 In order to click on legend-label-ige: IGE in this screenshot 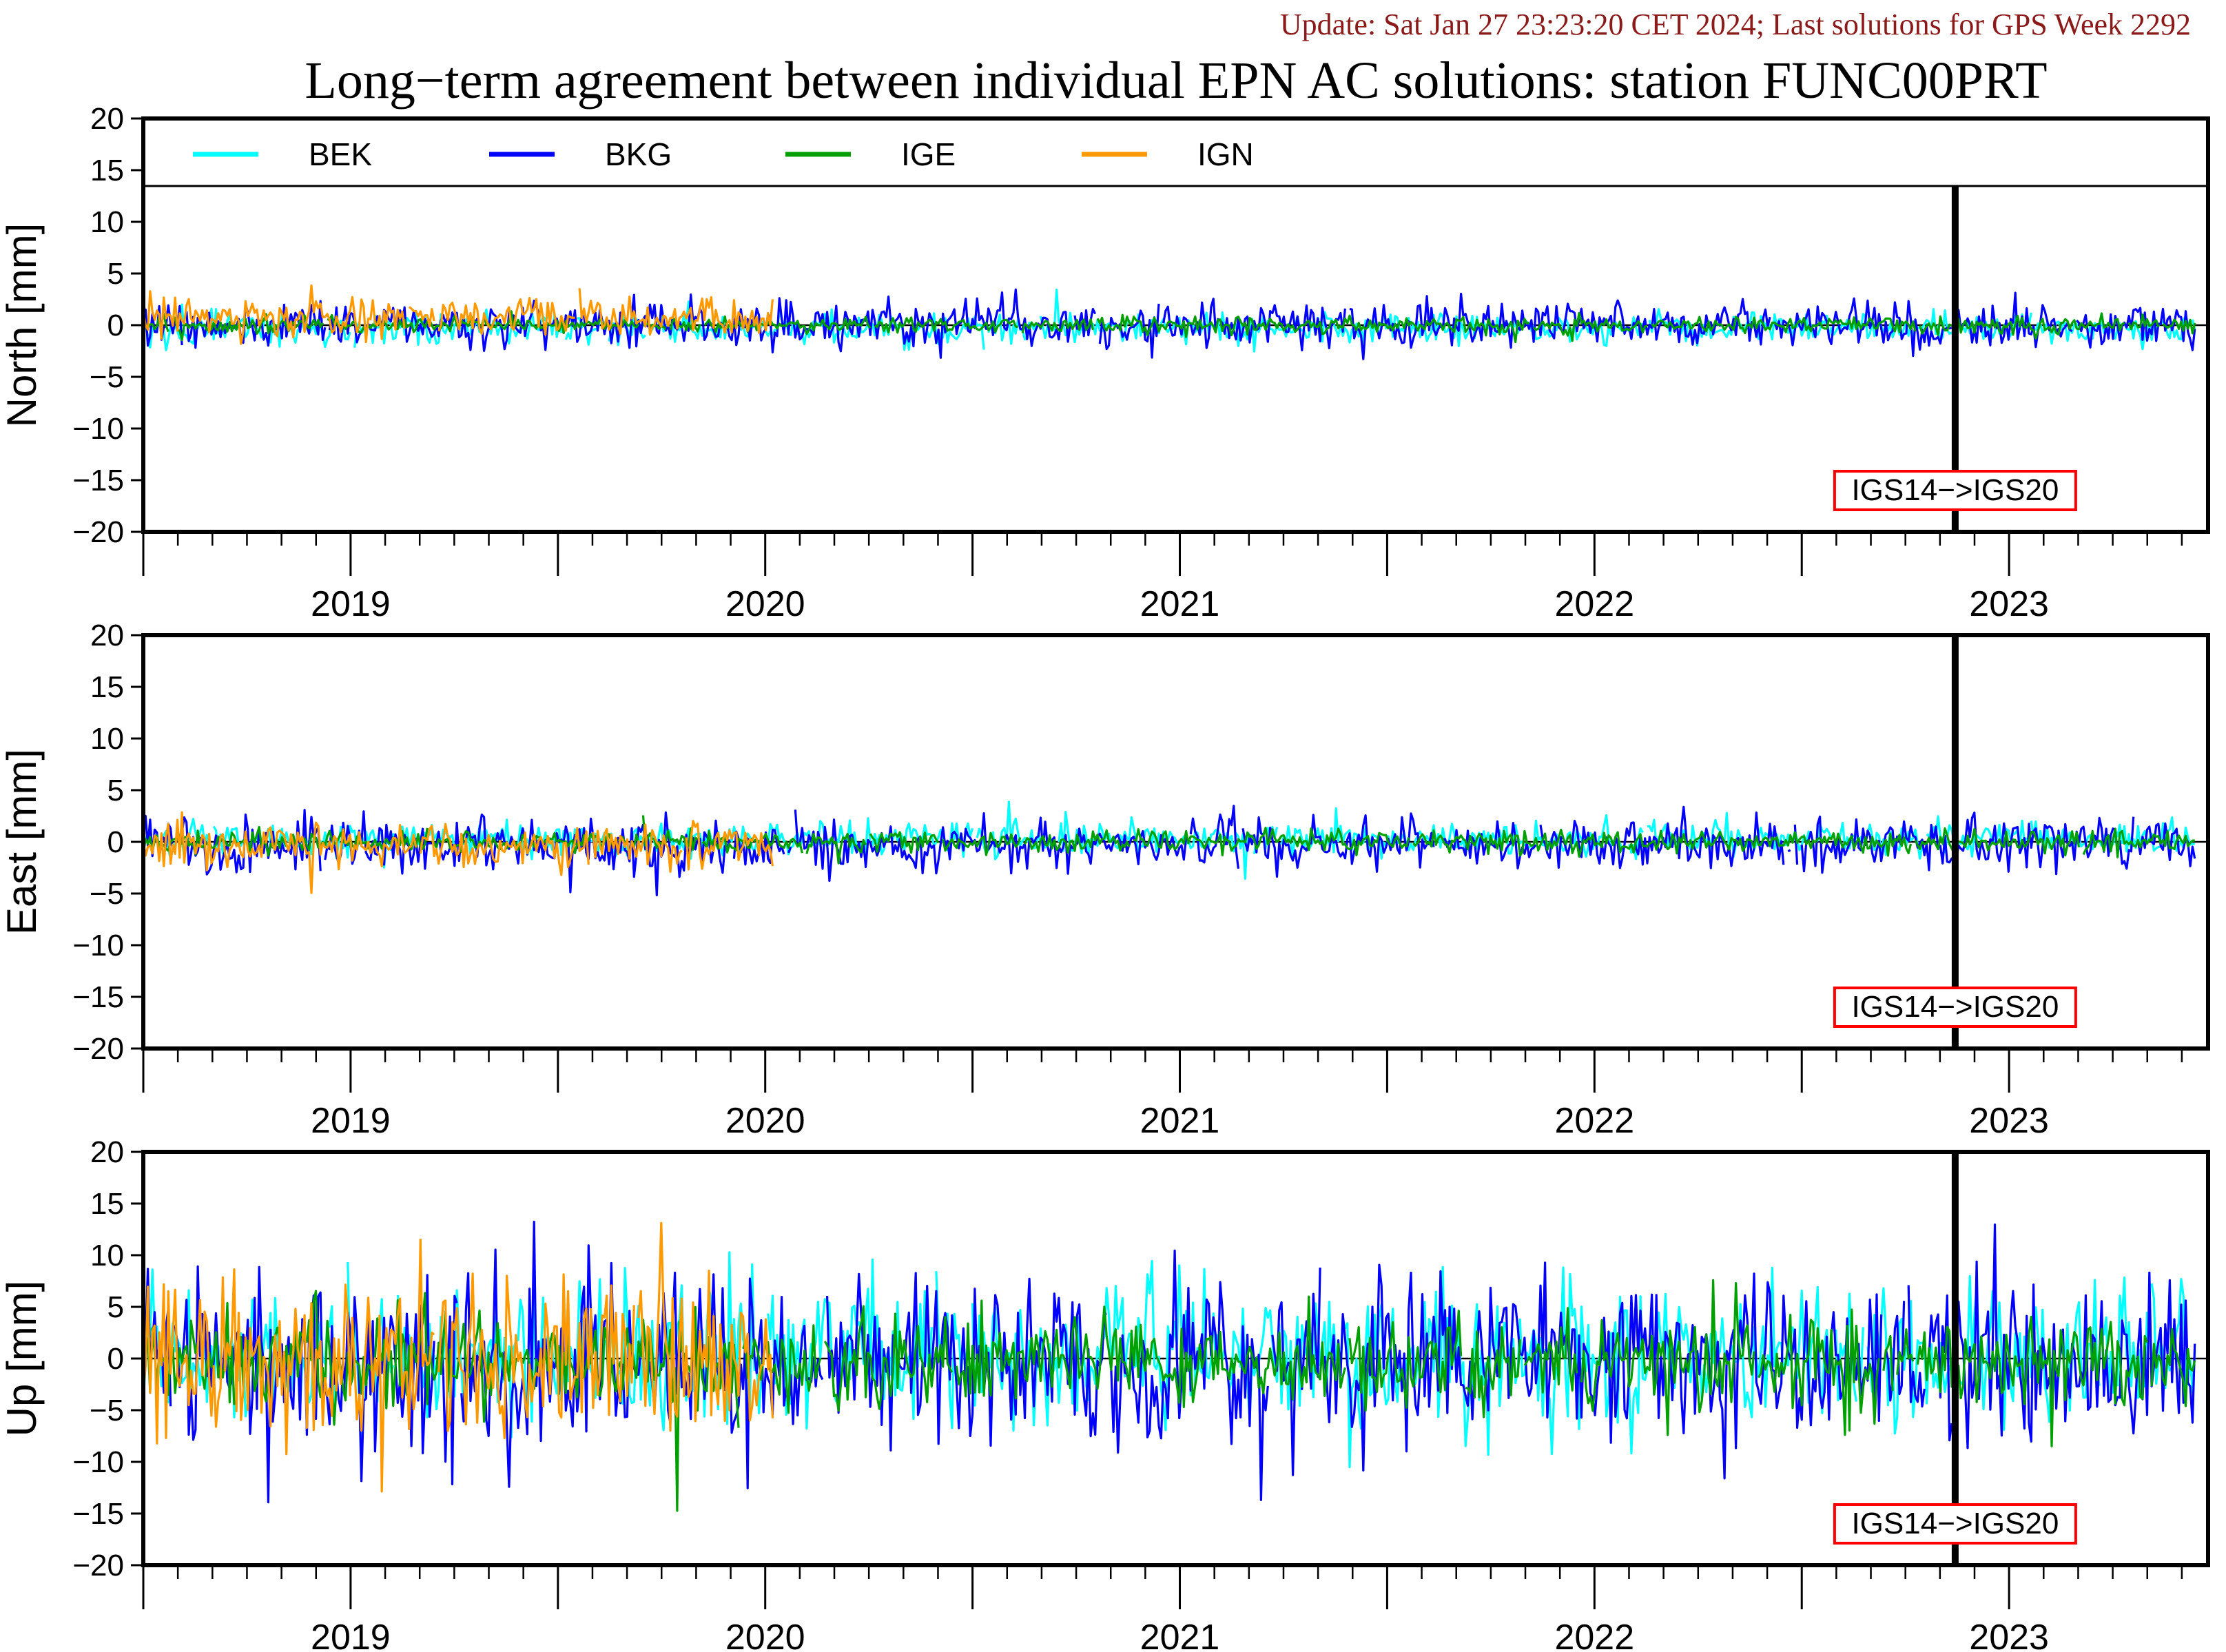, I will do `click(928, 154)`.